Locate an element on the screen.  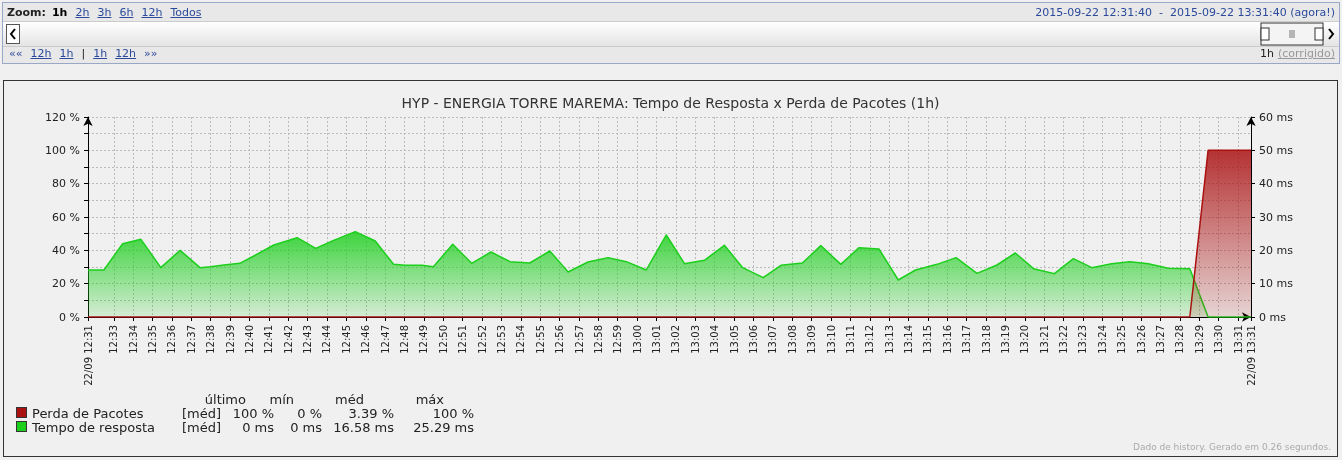
x-tick-label: 13:26 is located at coordinates (1141, 339).